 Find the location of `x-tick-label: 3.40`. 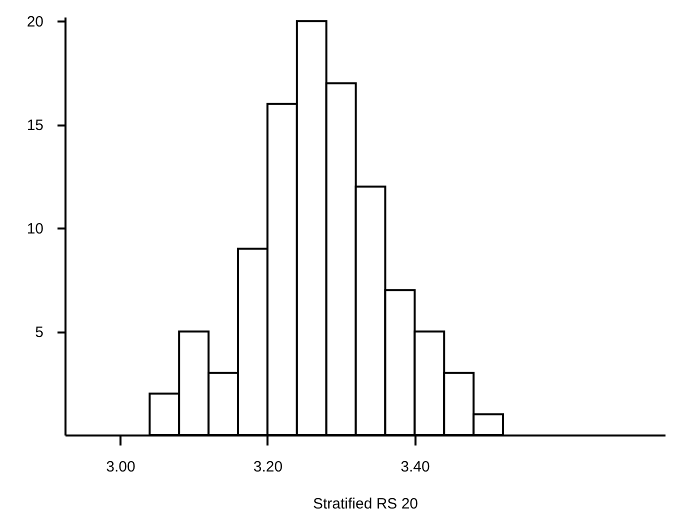

x-tick-label: 3.40 is located at coordinates (415, 467).